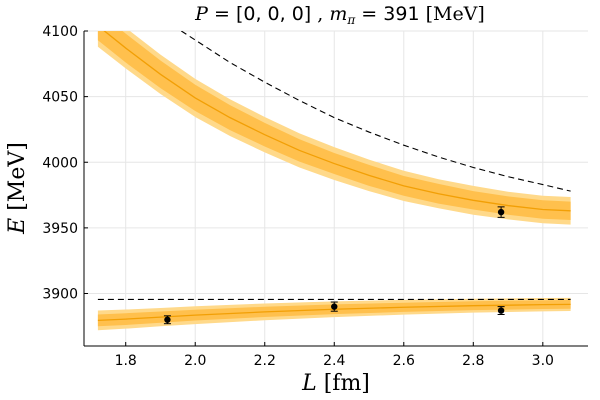 This screenshot has width=600, height=400. I want to click on x-tick-label: 2.0, so click(195, 361).